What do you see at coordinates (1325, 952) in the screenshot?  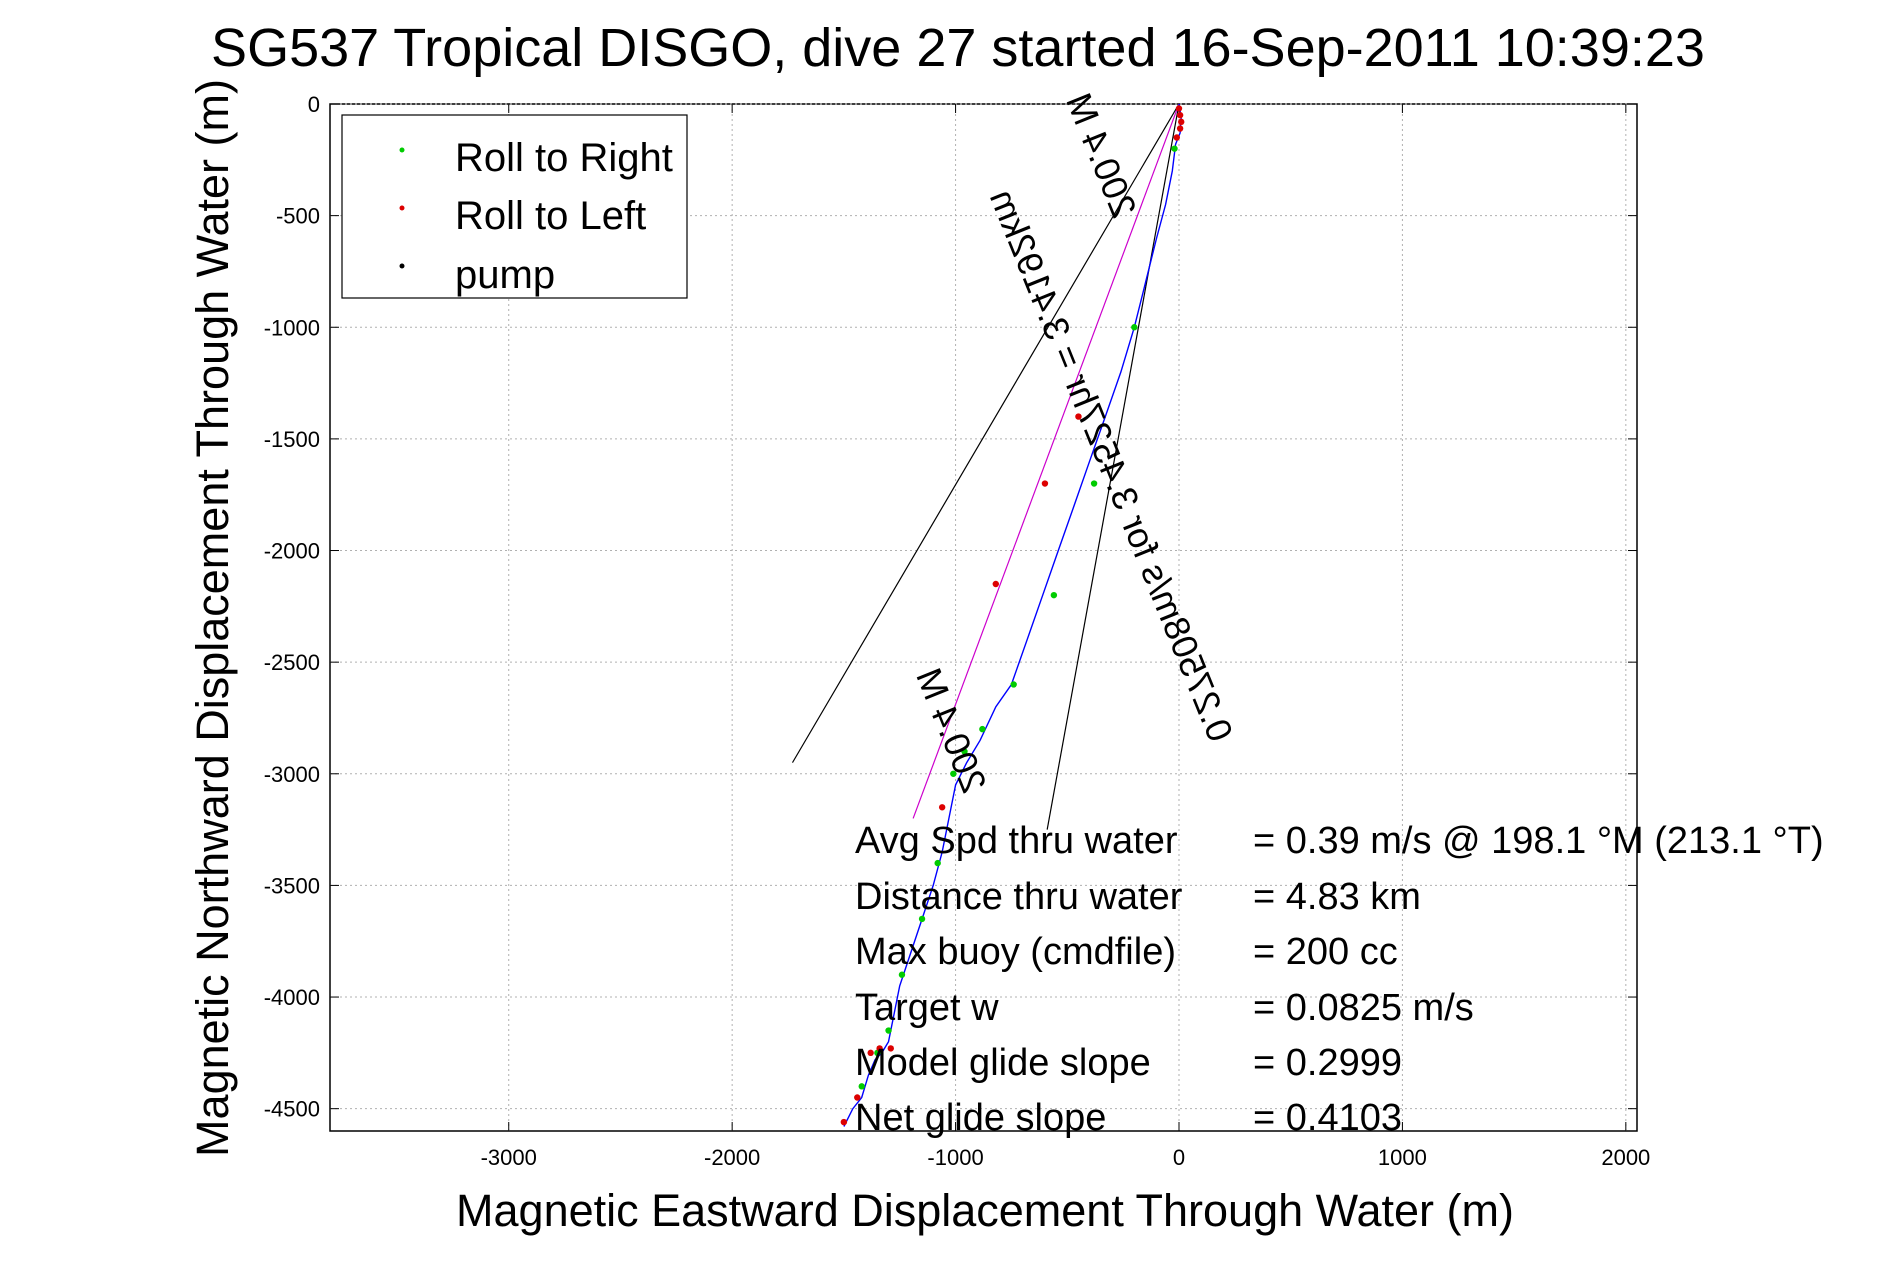 I see `stat-value-max-buoy: = 200 cc` at bounding box center [1325, 952].